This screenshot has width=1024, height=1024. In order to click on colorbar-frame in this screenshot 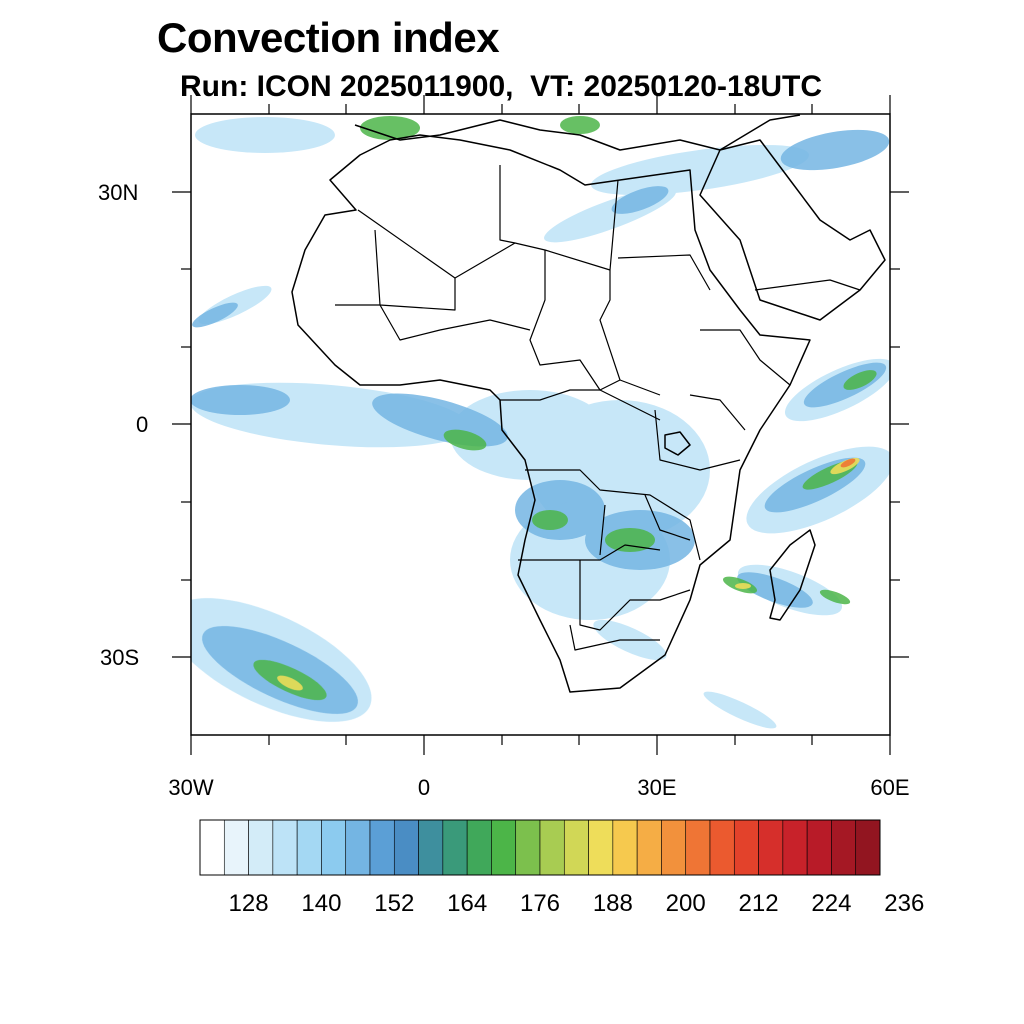, I will do `click(540, 847)`.